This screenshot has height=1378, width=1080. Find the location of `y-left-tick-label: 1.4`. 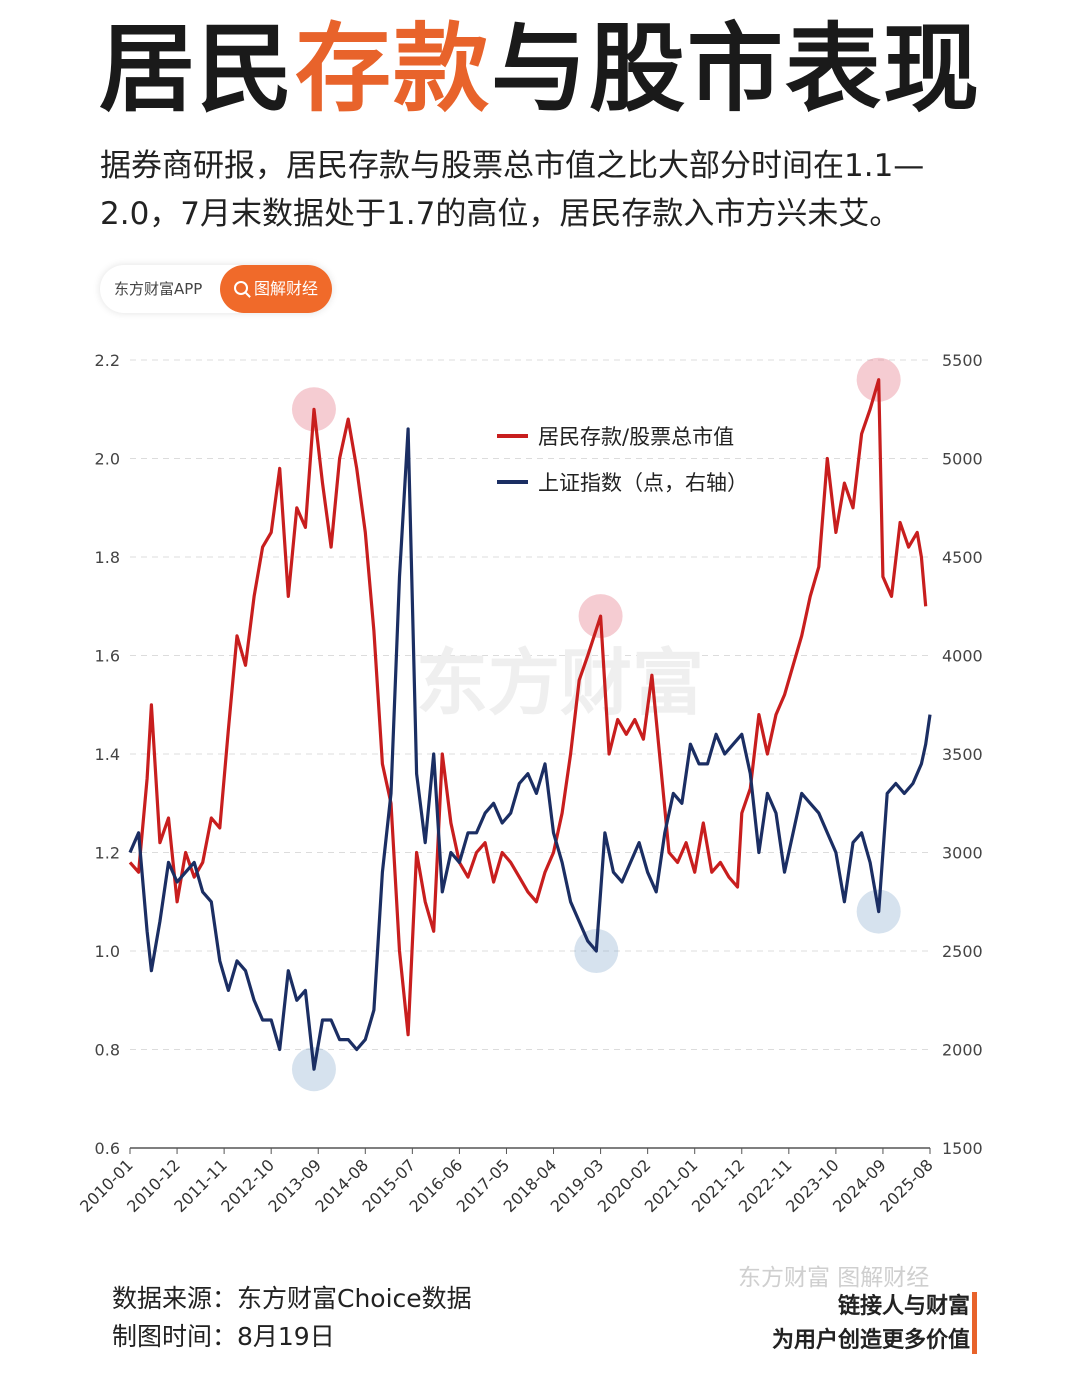

y-left-tick-label: 1.4 is located at coordinates (107, 754).